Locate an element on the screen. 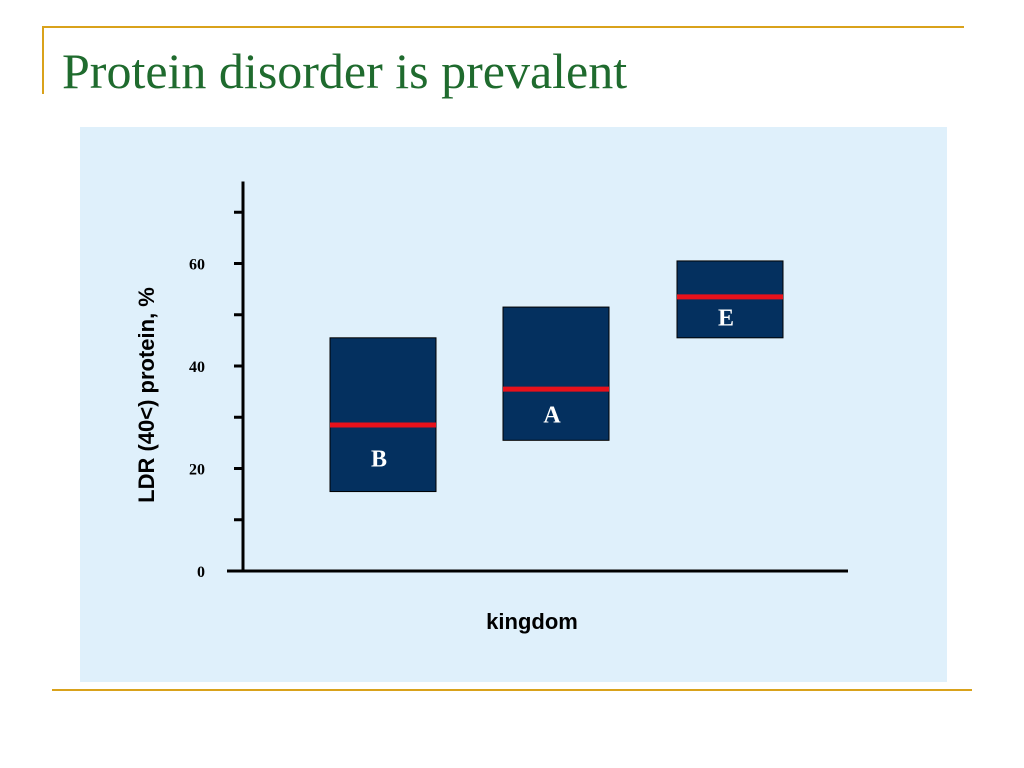 This screenshot has width=1024, height=768. y-tick-label: 60 is located at coordinates (197, 265).